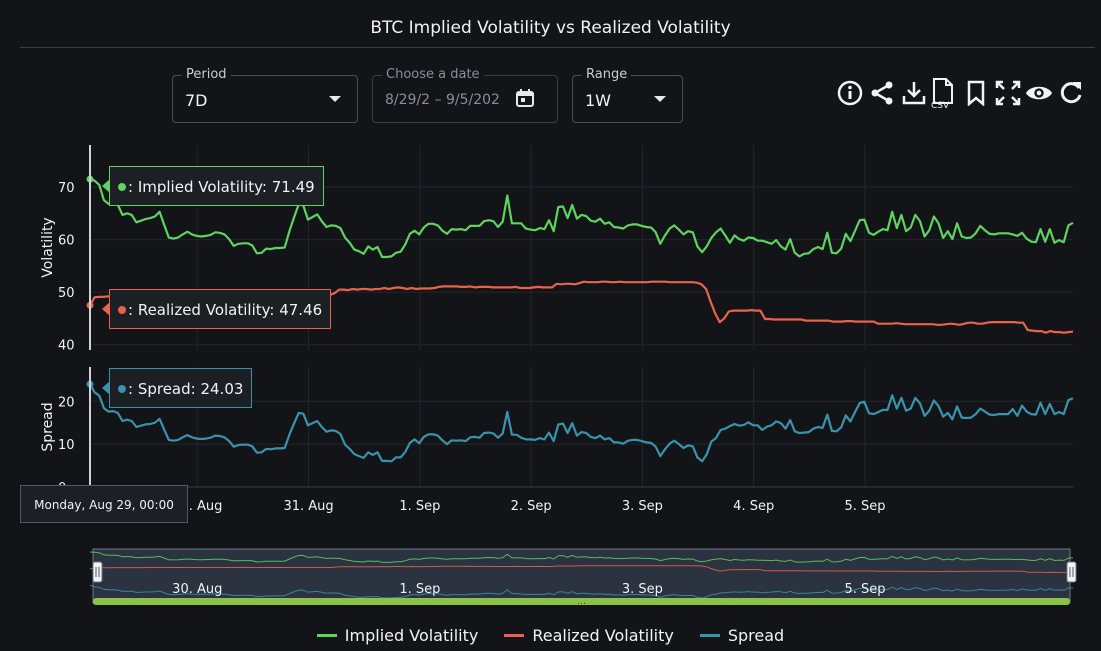  What do you see at coordinates (197, 589) in the screenshot?
I see `navigator-tick-label: 30. Aug` at bounding box center [197, 589].